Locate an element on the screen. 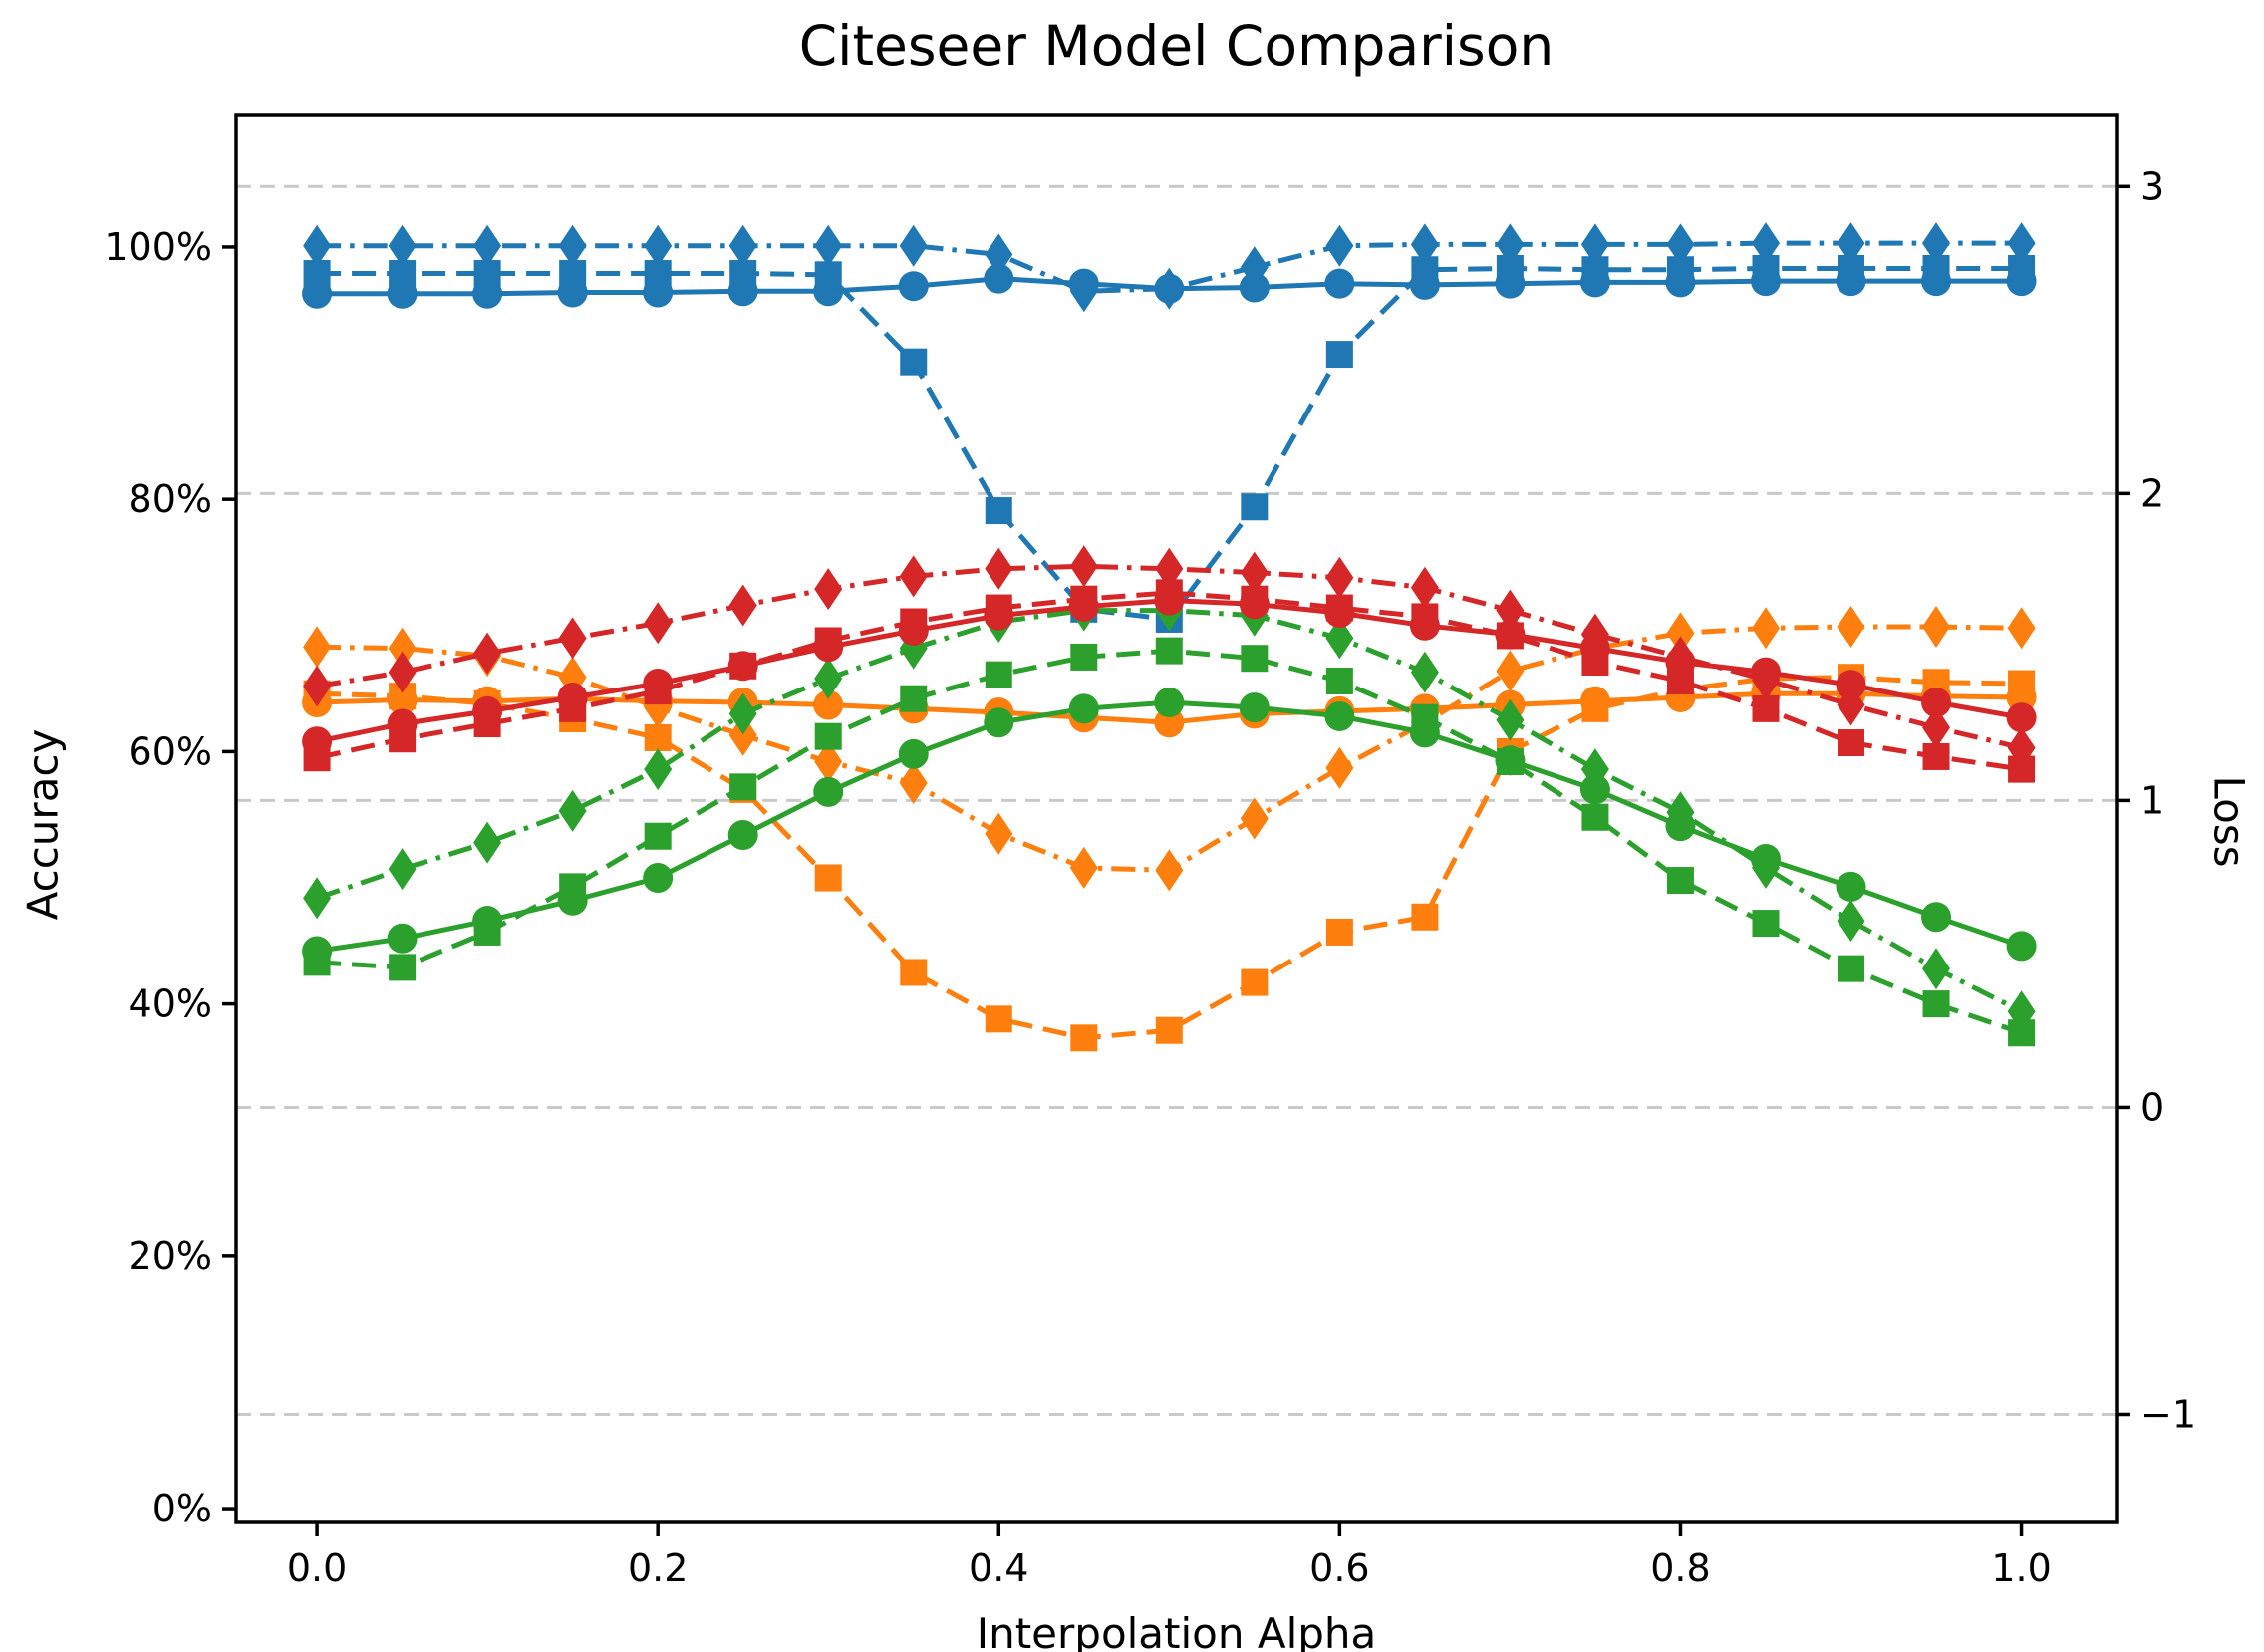 This screenshot has width=2264, height=1652. data-point-blue-diamond-dashdot-x0.25 is located at coordinates (742, 245).